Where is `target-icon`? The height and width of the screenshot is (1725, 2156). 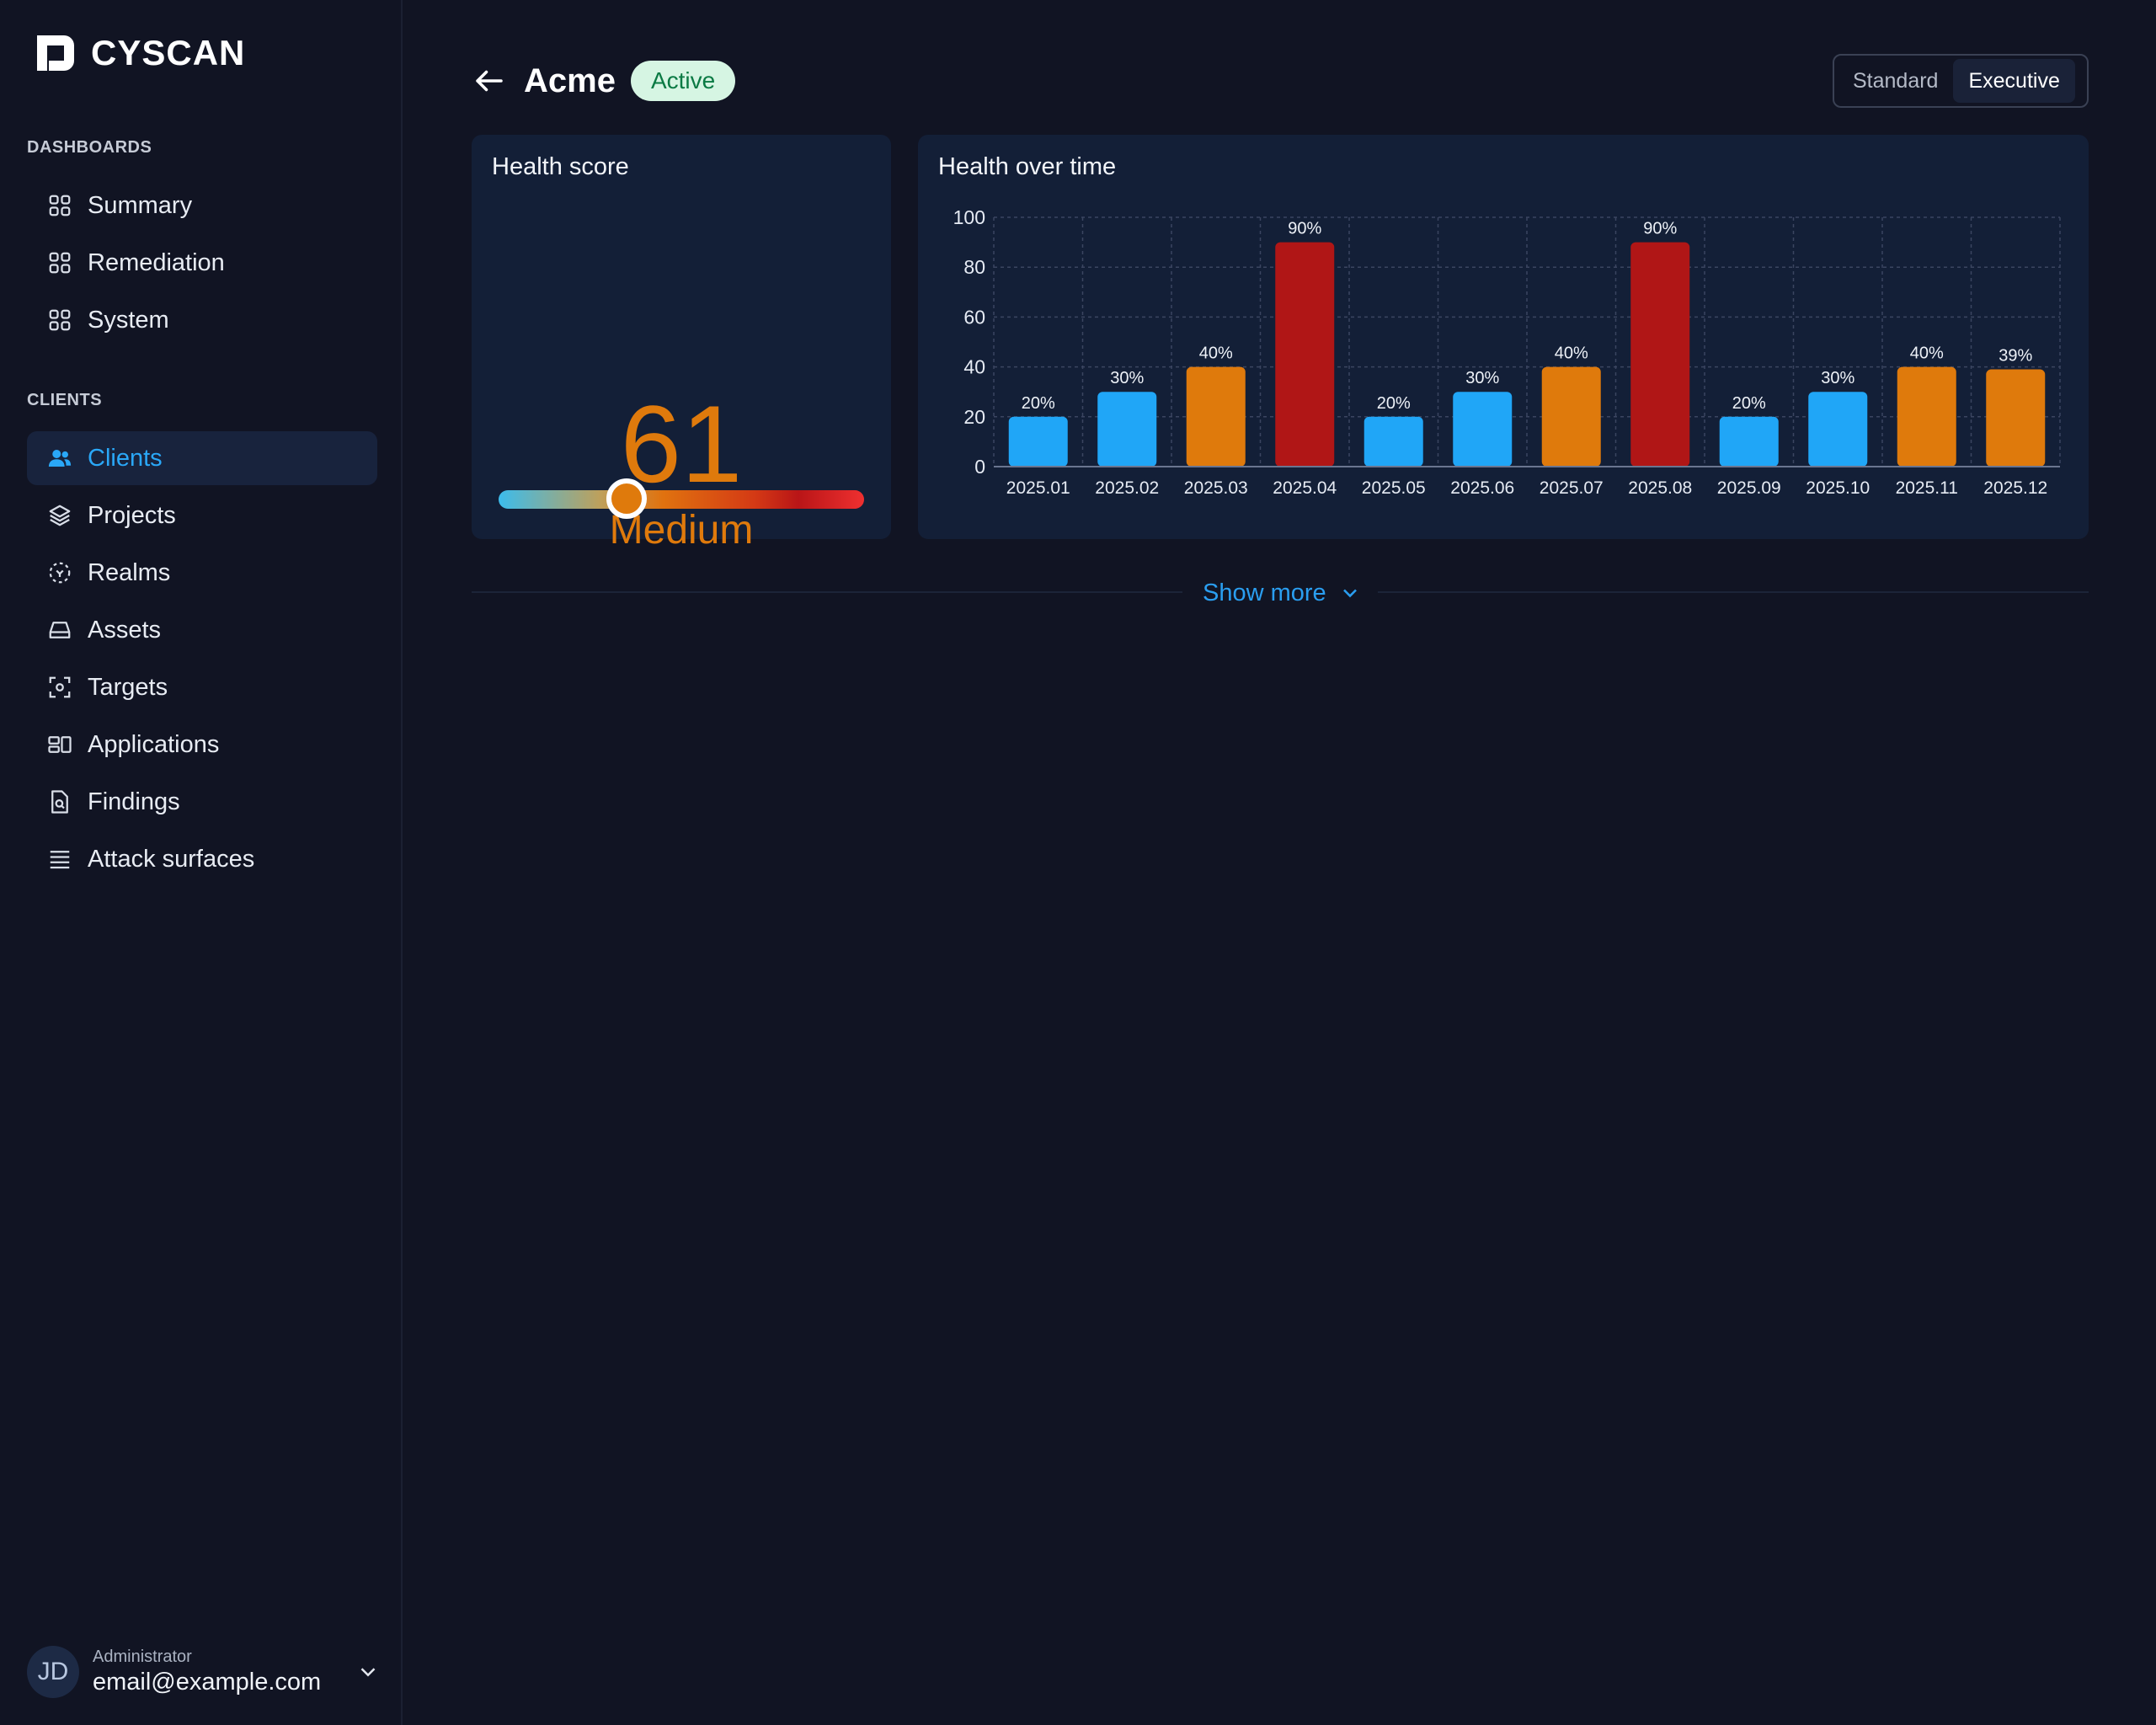
target-icon is located at coordinates (59, 687).